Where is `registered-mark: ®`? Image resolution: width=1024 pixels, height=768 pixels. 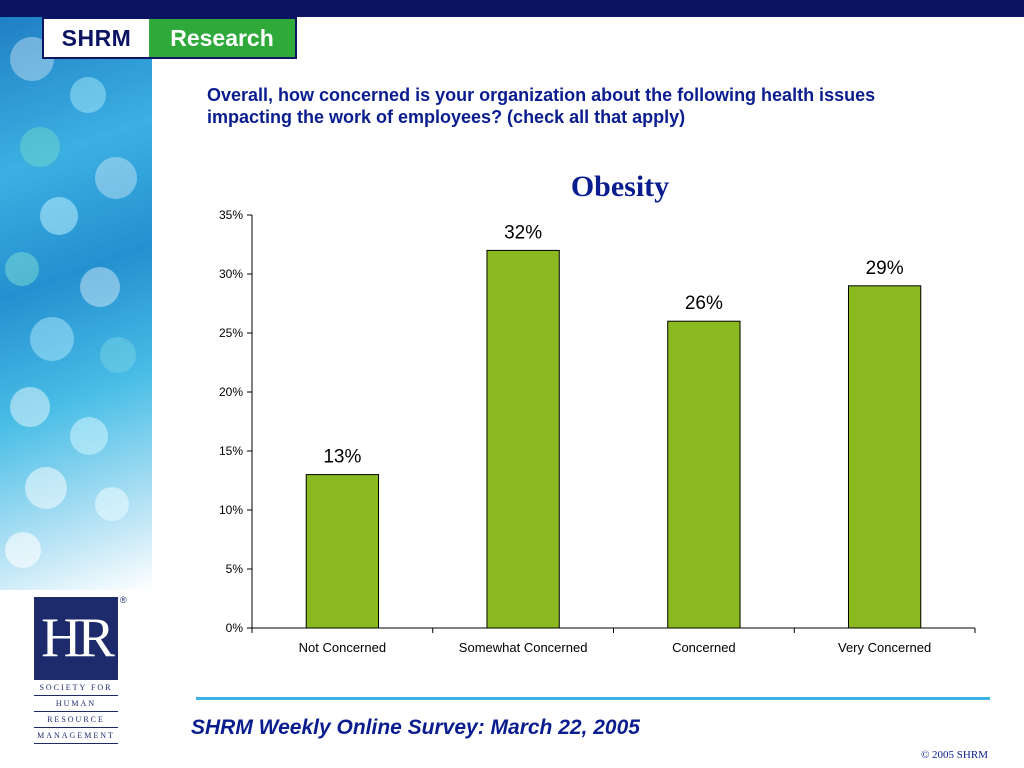 registered-mark: ® is located at coordinates (123, 600).